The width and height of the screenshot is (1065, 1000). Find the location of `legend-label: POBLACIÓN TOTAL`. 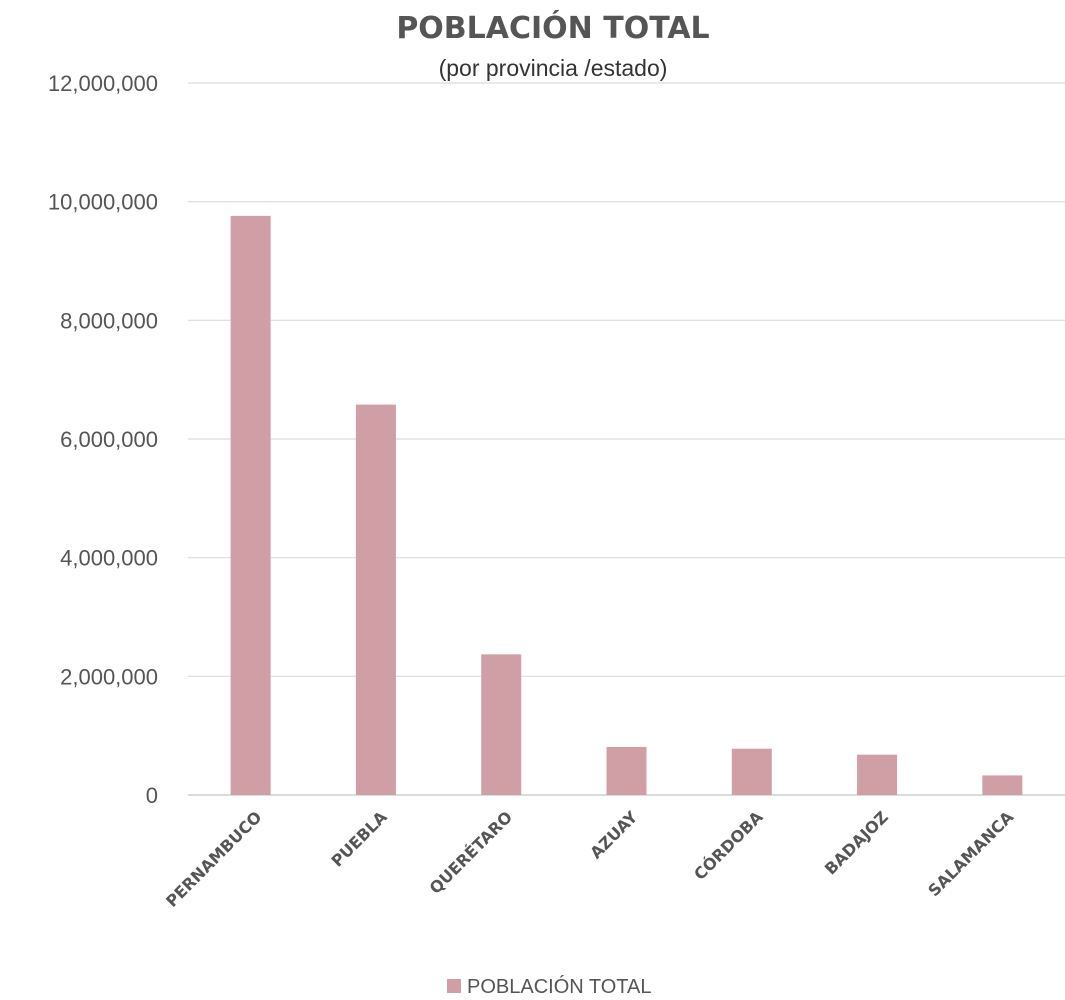

legend-label: POBLACIÓN TOTAL is located at coordinates (559, 986).